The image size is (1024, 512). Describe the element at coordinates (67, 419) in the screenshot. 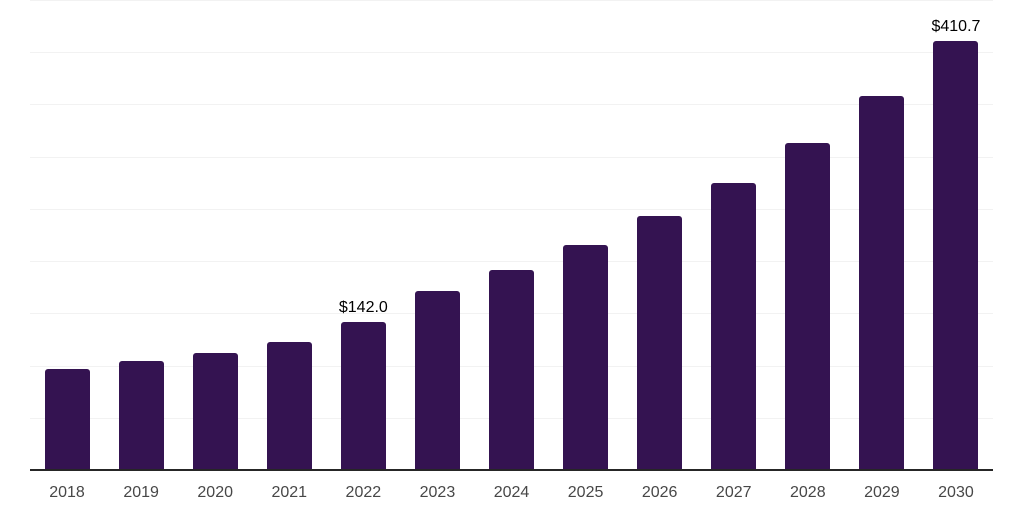

I see `bar-2018` at that location.